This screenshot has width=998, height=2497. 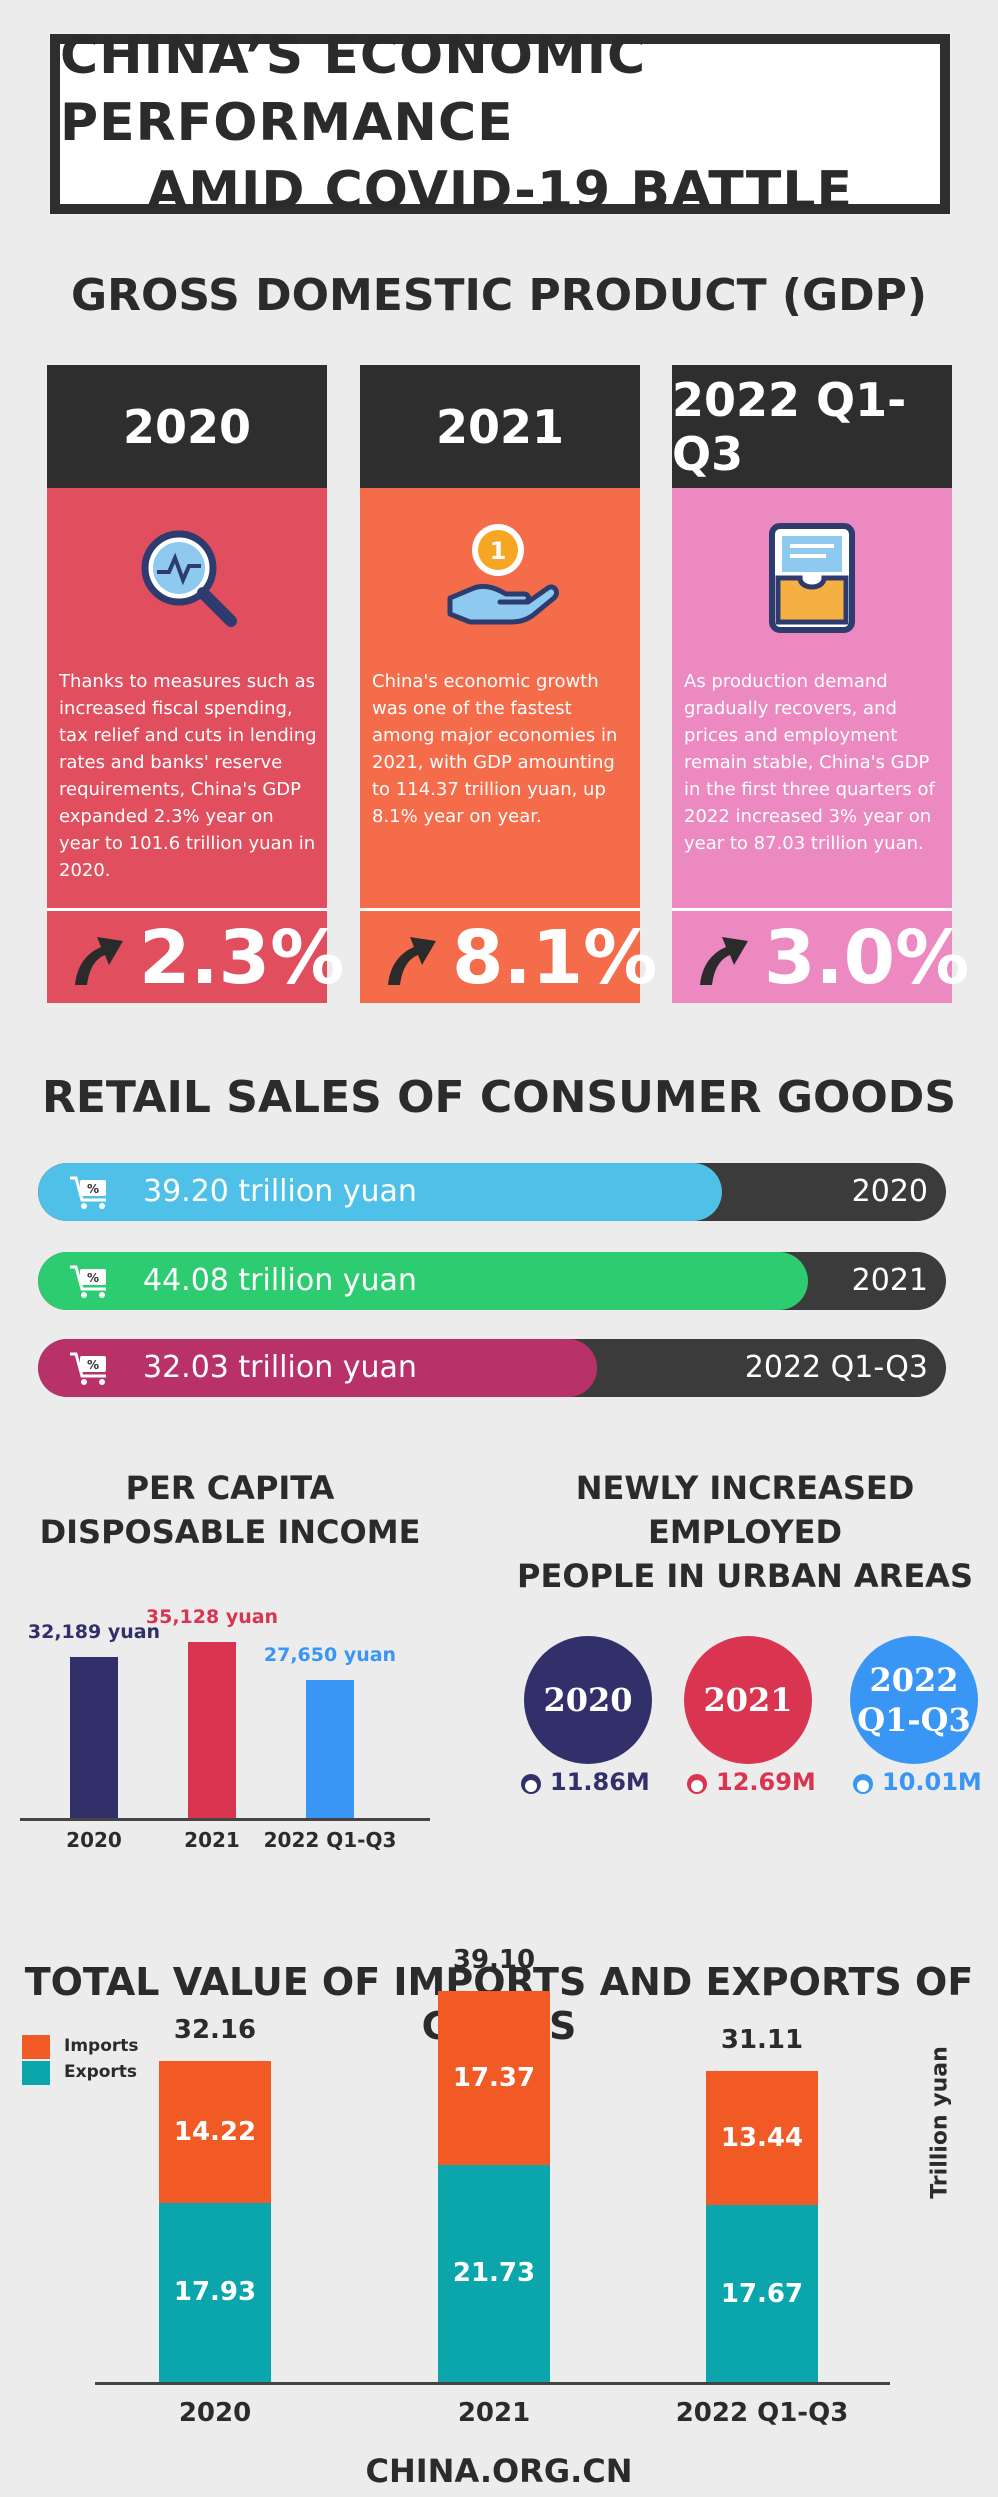 I want to click on retail-year: 2021, so click(x=889, y=1280).